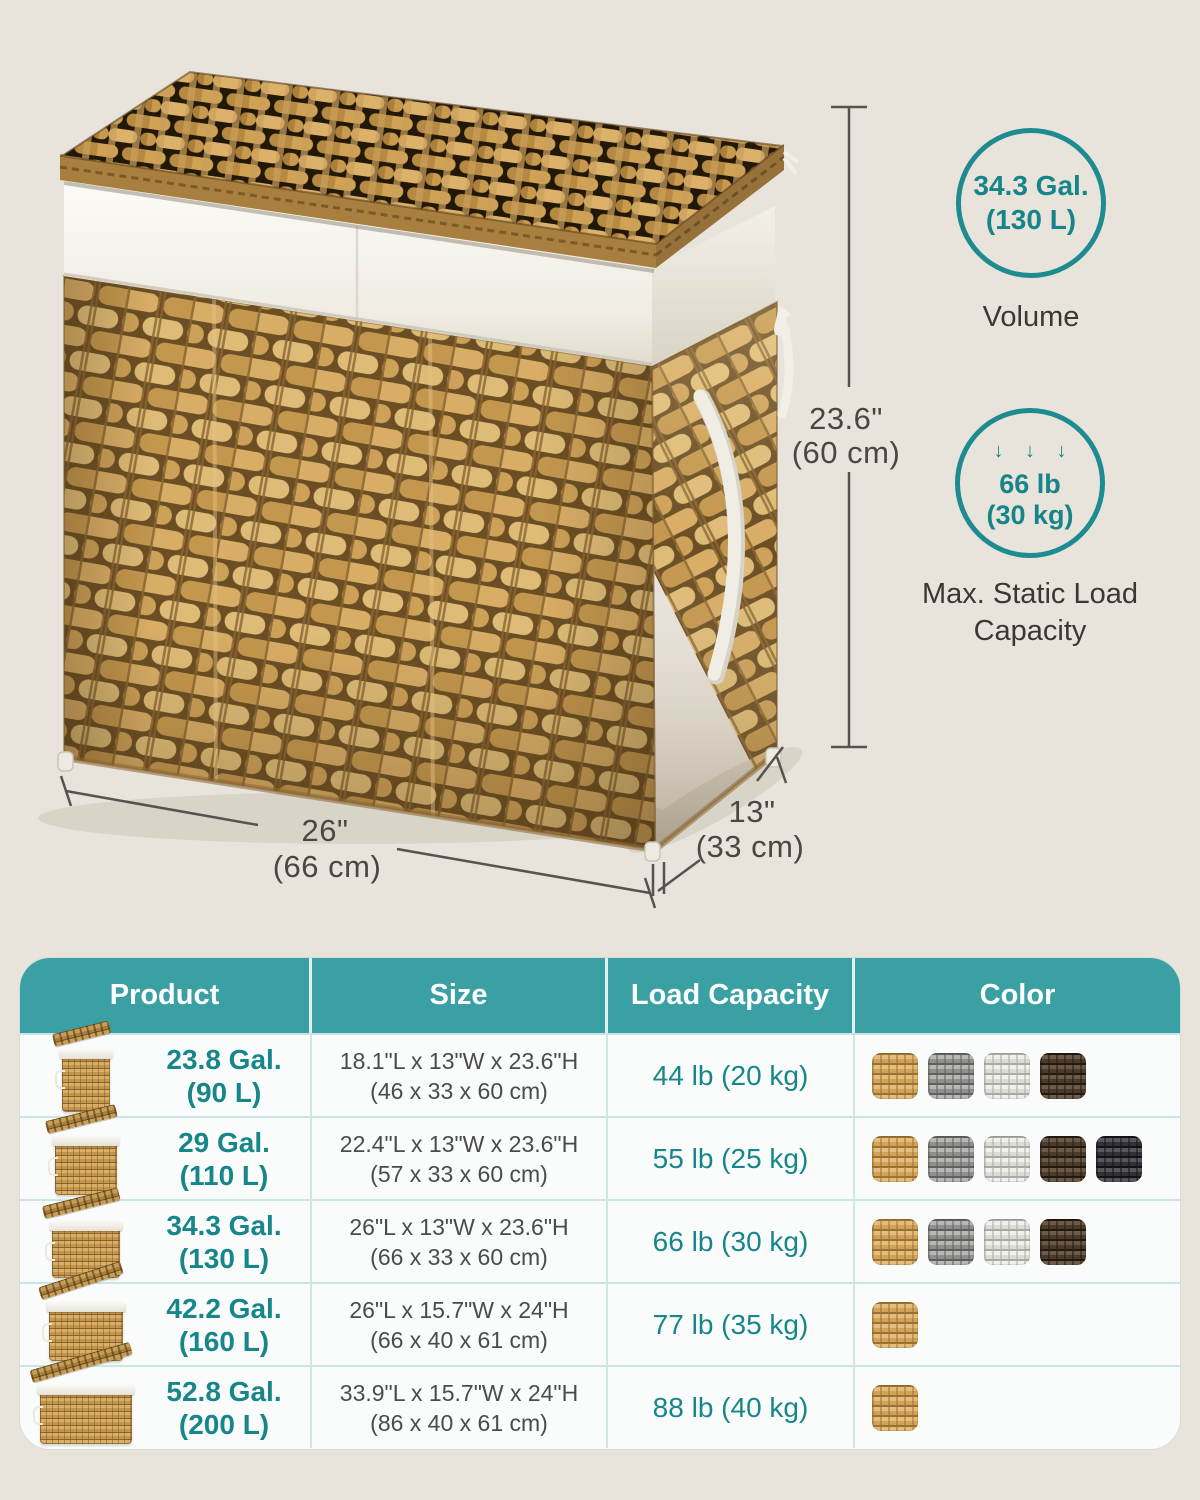 The image size is (1200, 1500). Describe the element at coordinates (459, 1158) in the screenshot. I see `product-size: 22.4"L x 13"W x 23.6"H (57 x 33 x 60 cm)` at that location.